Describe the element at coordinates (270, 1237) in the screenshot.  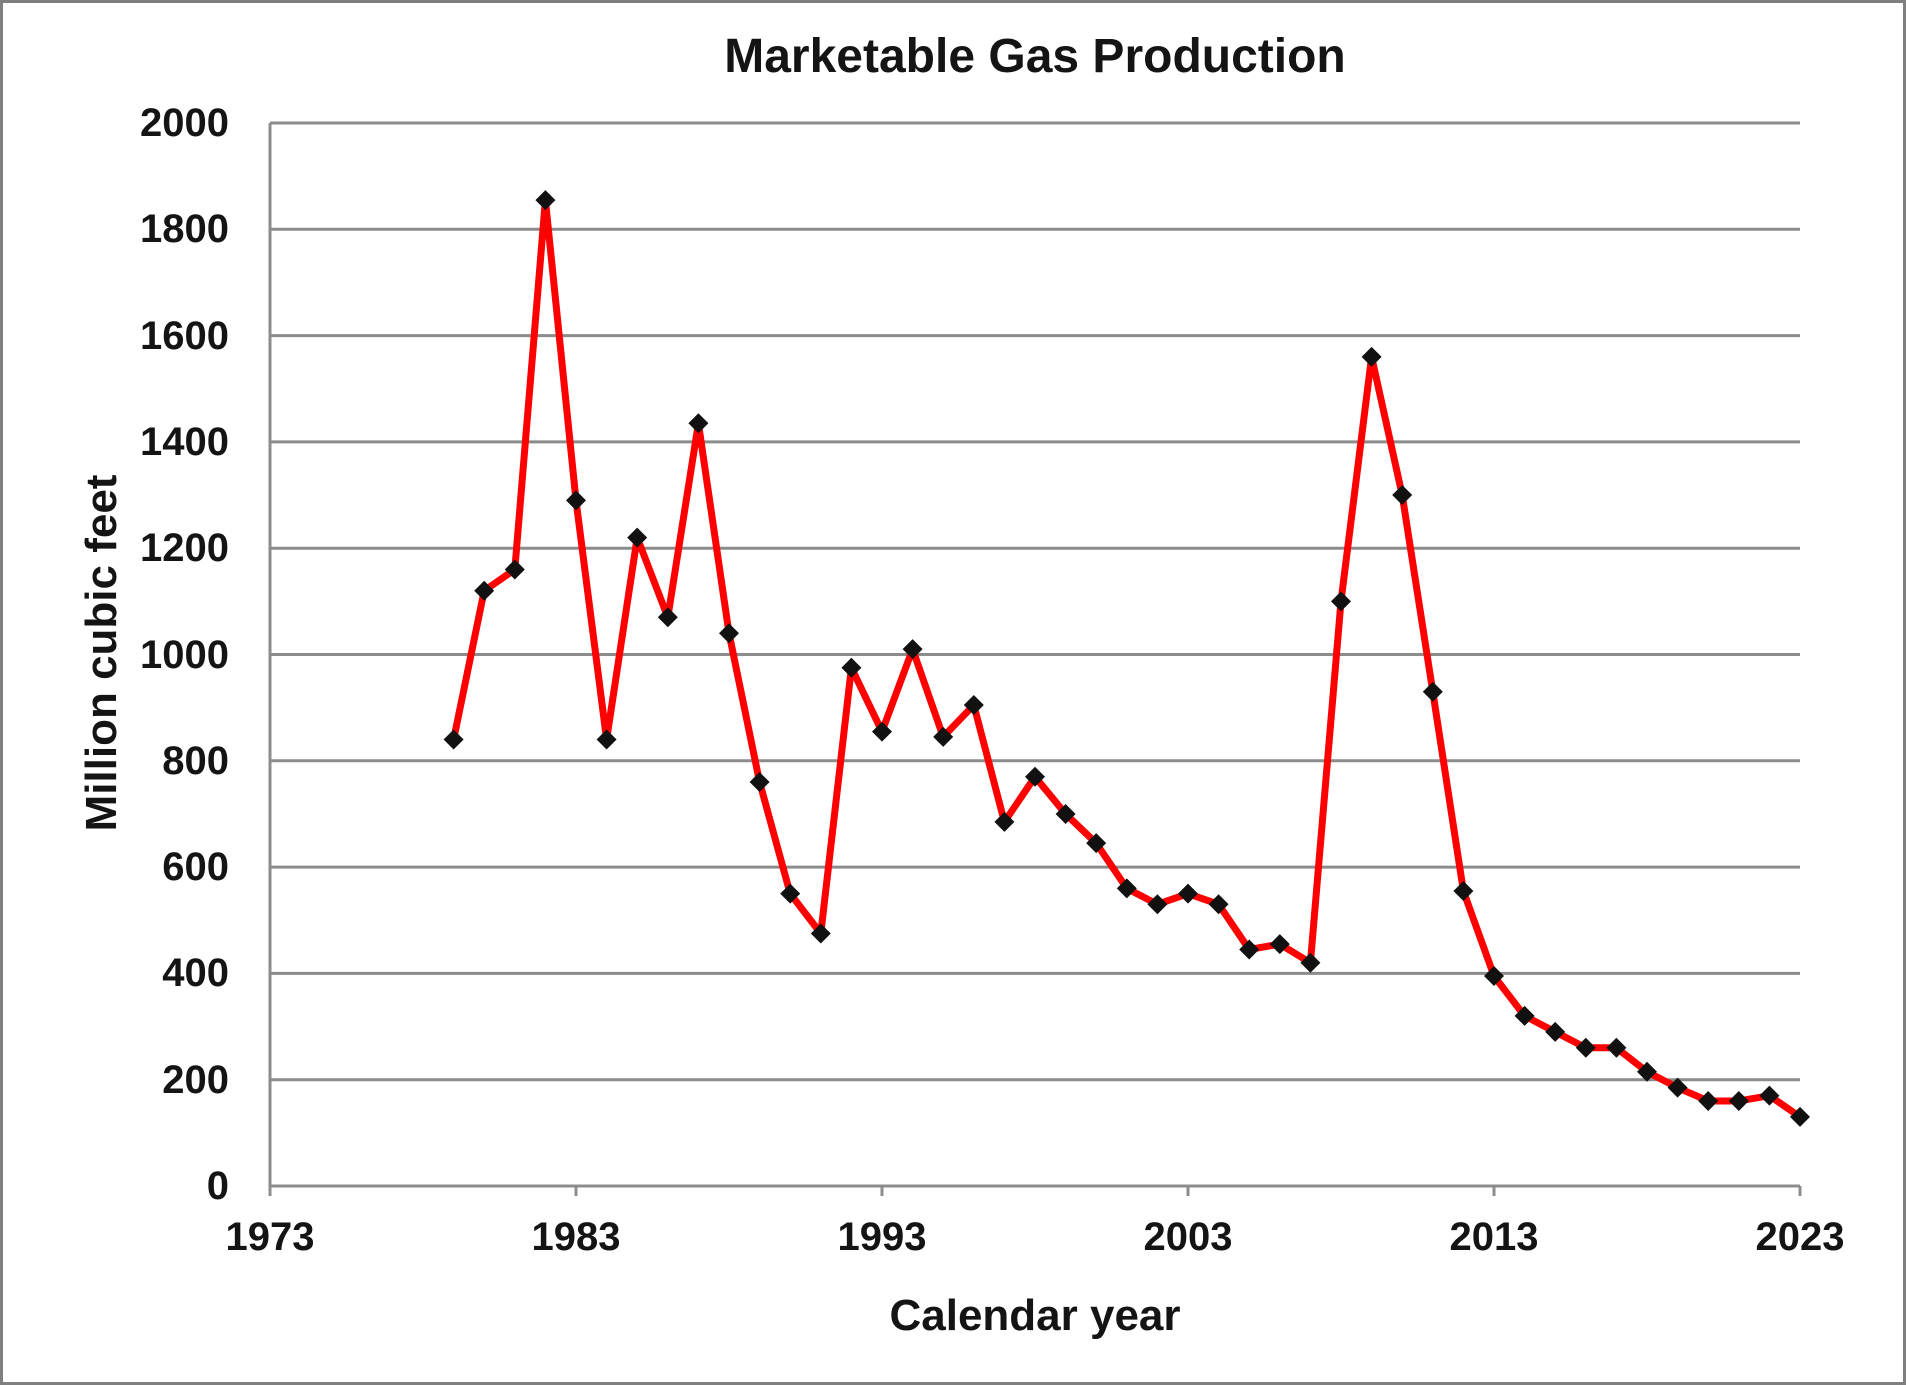
I see `x-tick-label: 1973` at that location.